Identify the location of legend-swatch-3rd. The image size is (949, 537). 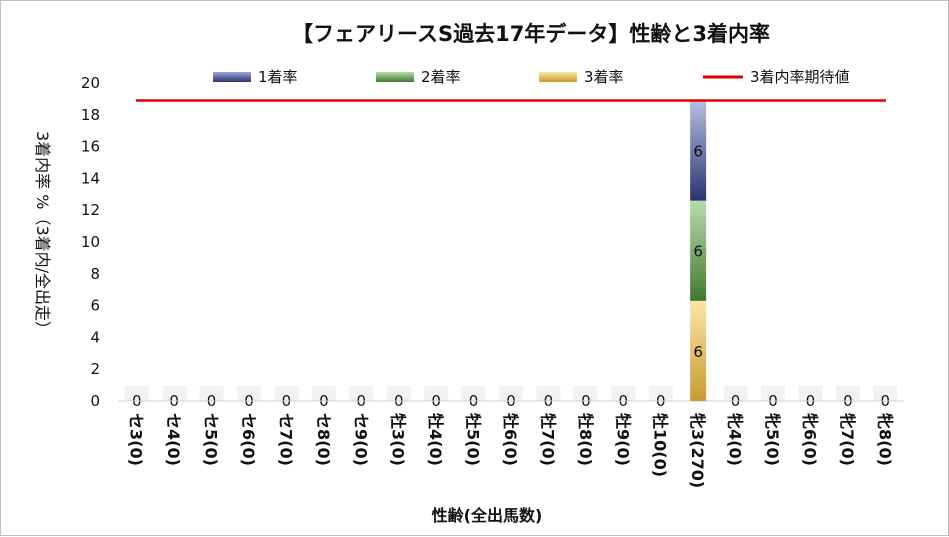
(558, 77).